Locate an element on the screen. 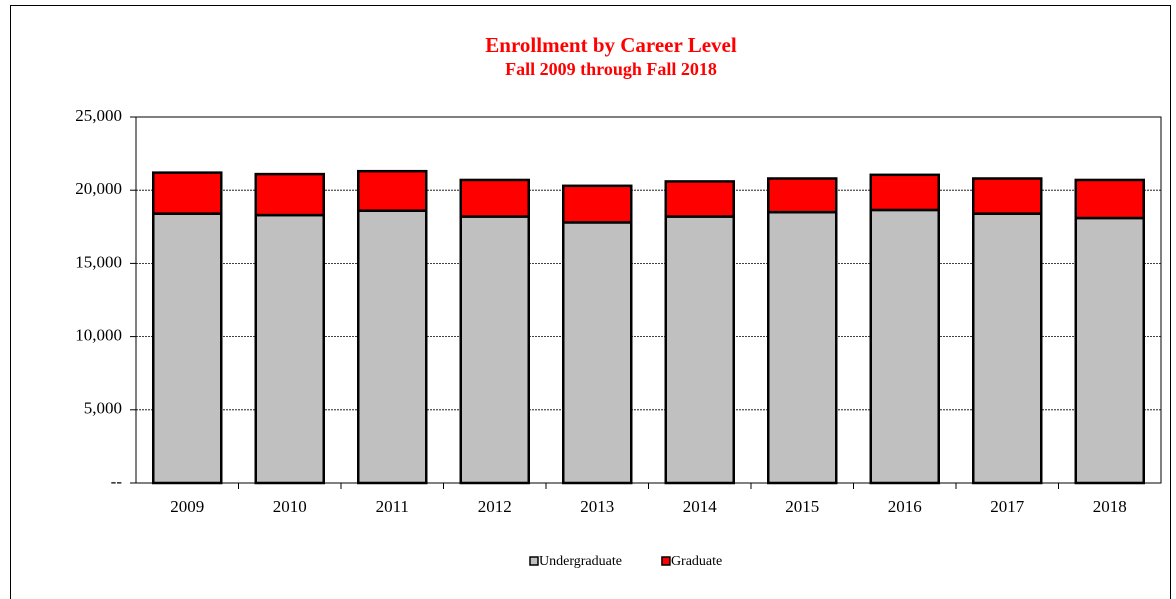 The image size is (1176, 599). x-tick-label: 2013 is located at coordinates (597, 506).